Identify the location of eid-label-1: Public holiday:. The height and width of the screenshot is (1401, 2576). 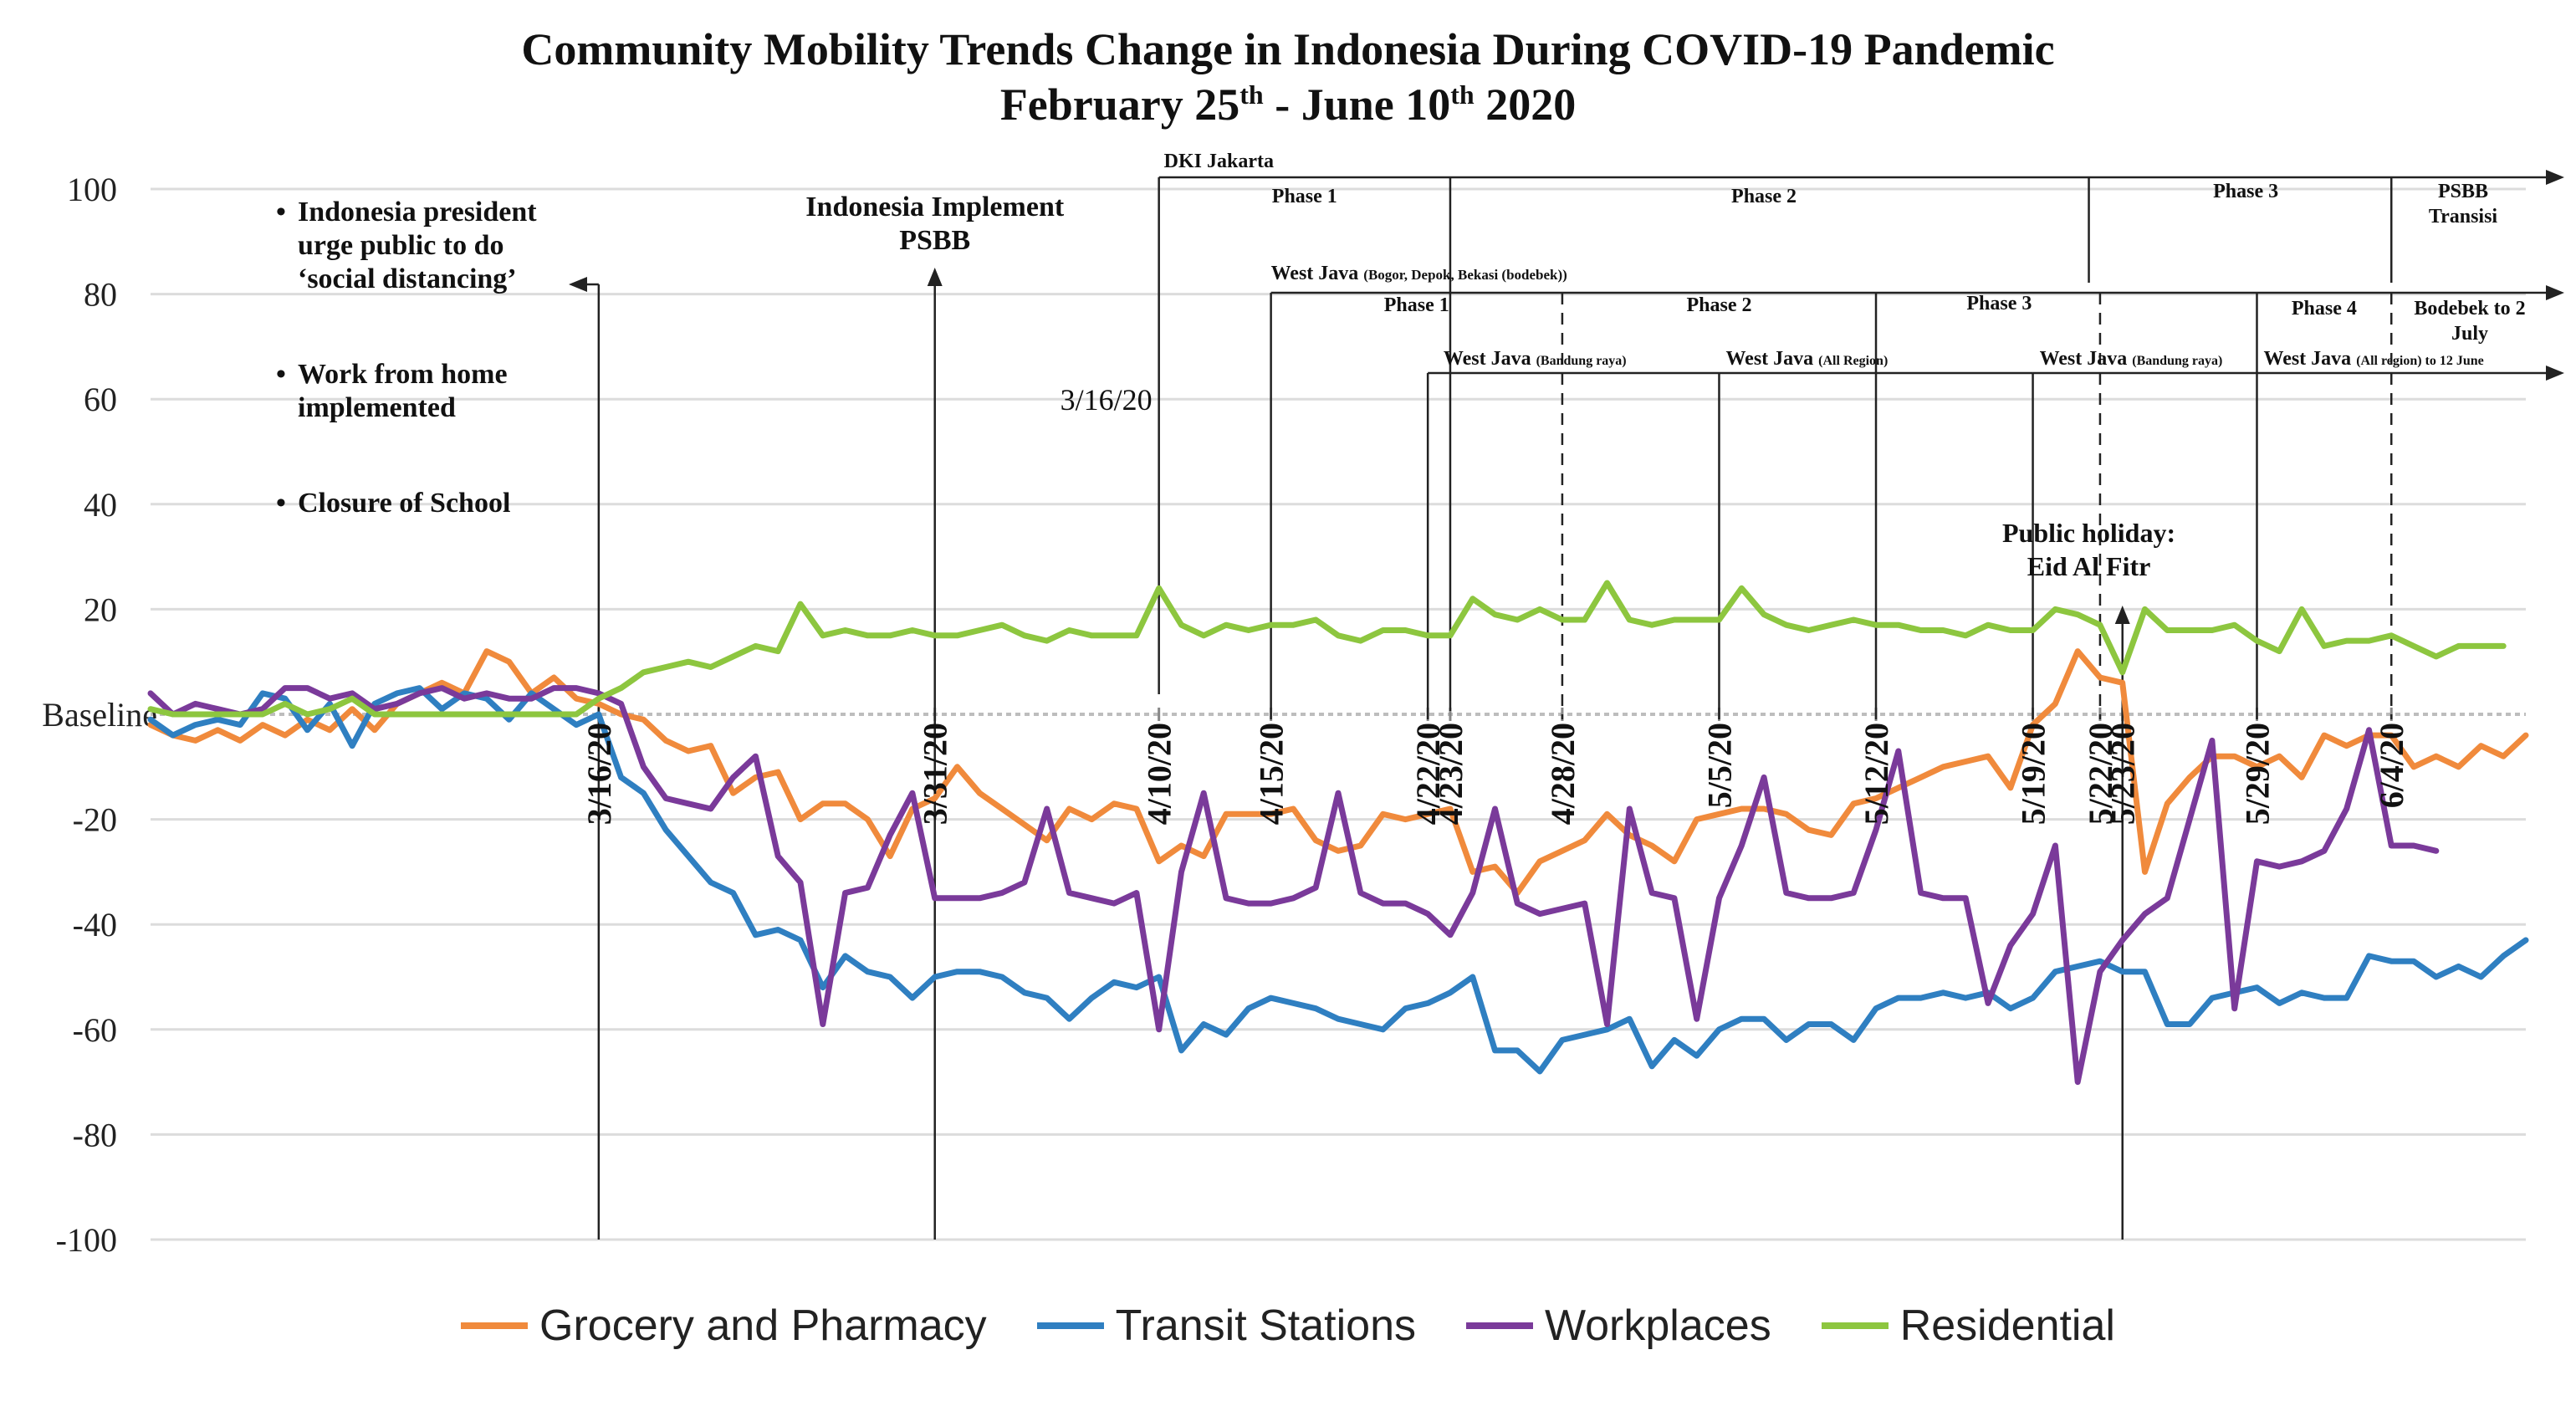
(2088, 533).